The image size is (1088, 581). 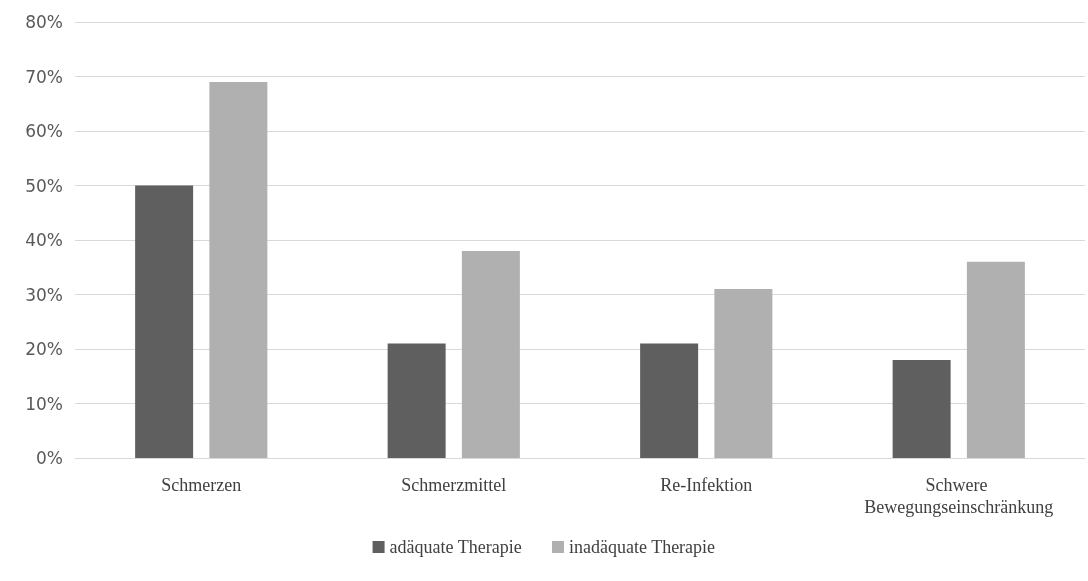 I want to click on legend-label: inadäquate Therapie, so click(x=642, y=547).